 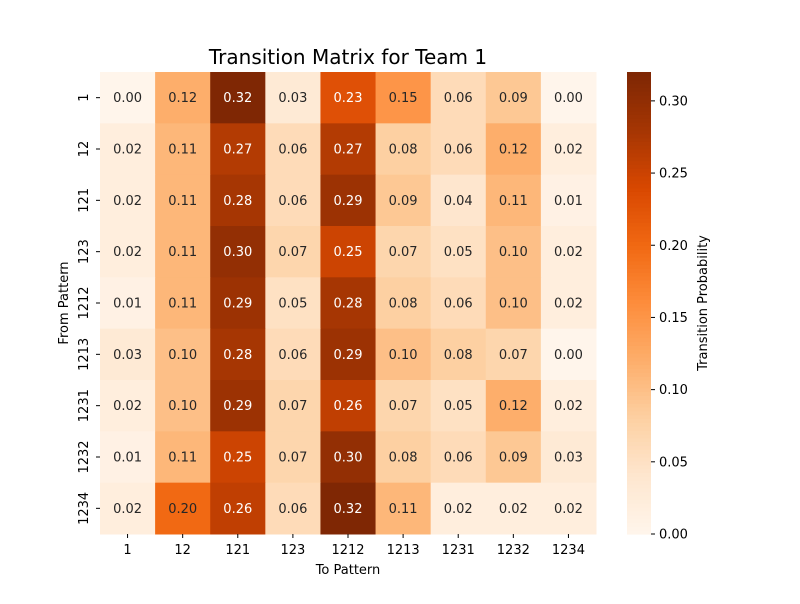 I want to click on y-tick-label: 1234, so click(x=84, y=508).